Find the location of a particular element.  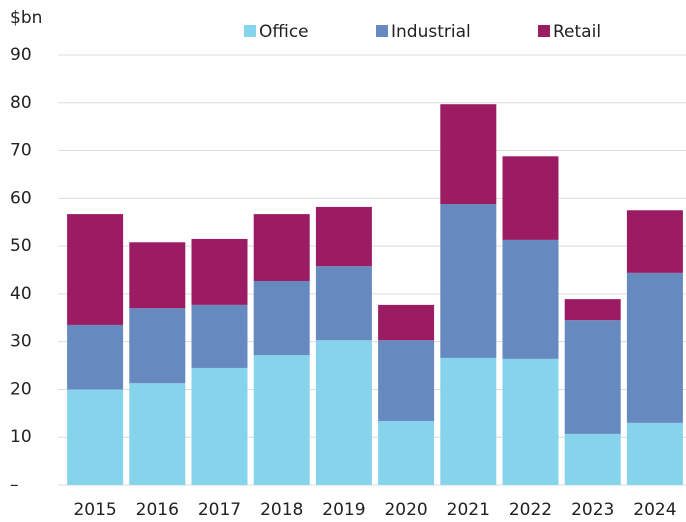

legend-label: Office is located at coordinates (284, 32).